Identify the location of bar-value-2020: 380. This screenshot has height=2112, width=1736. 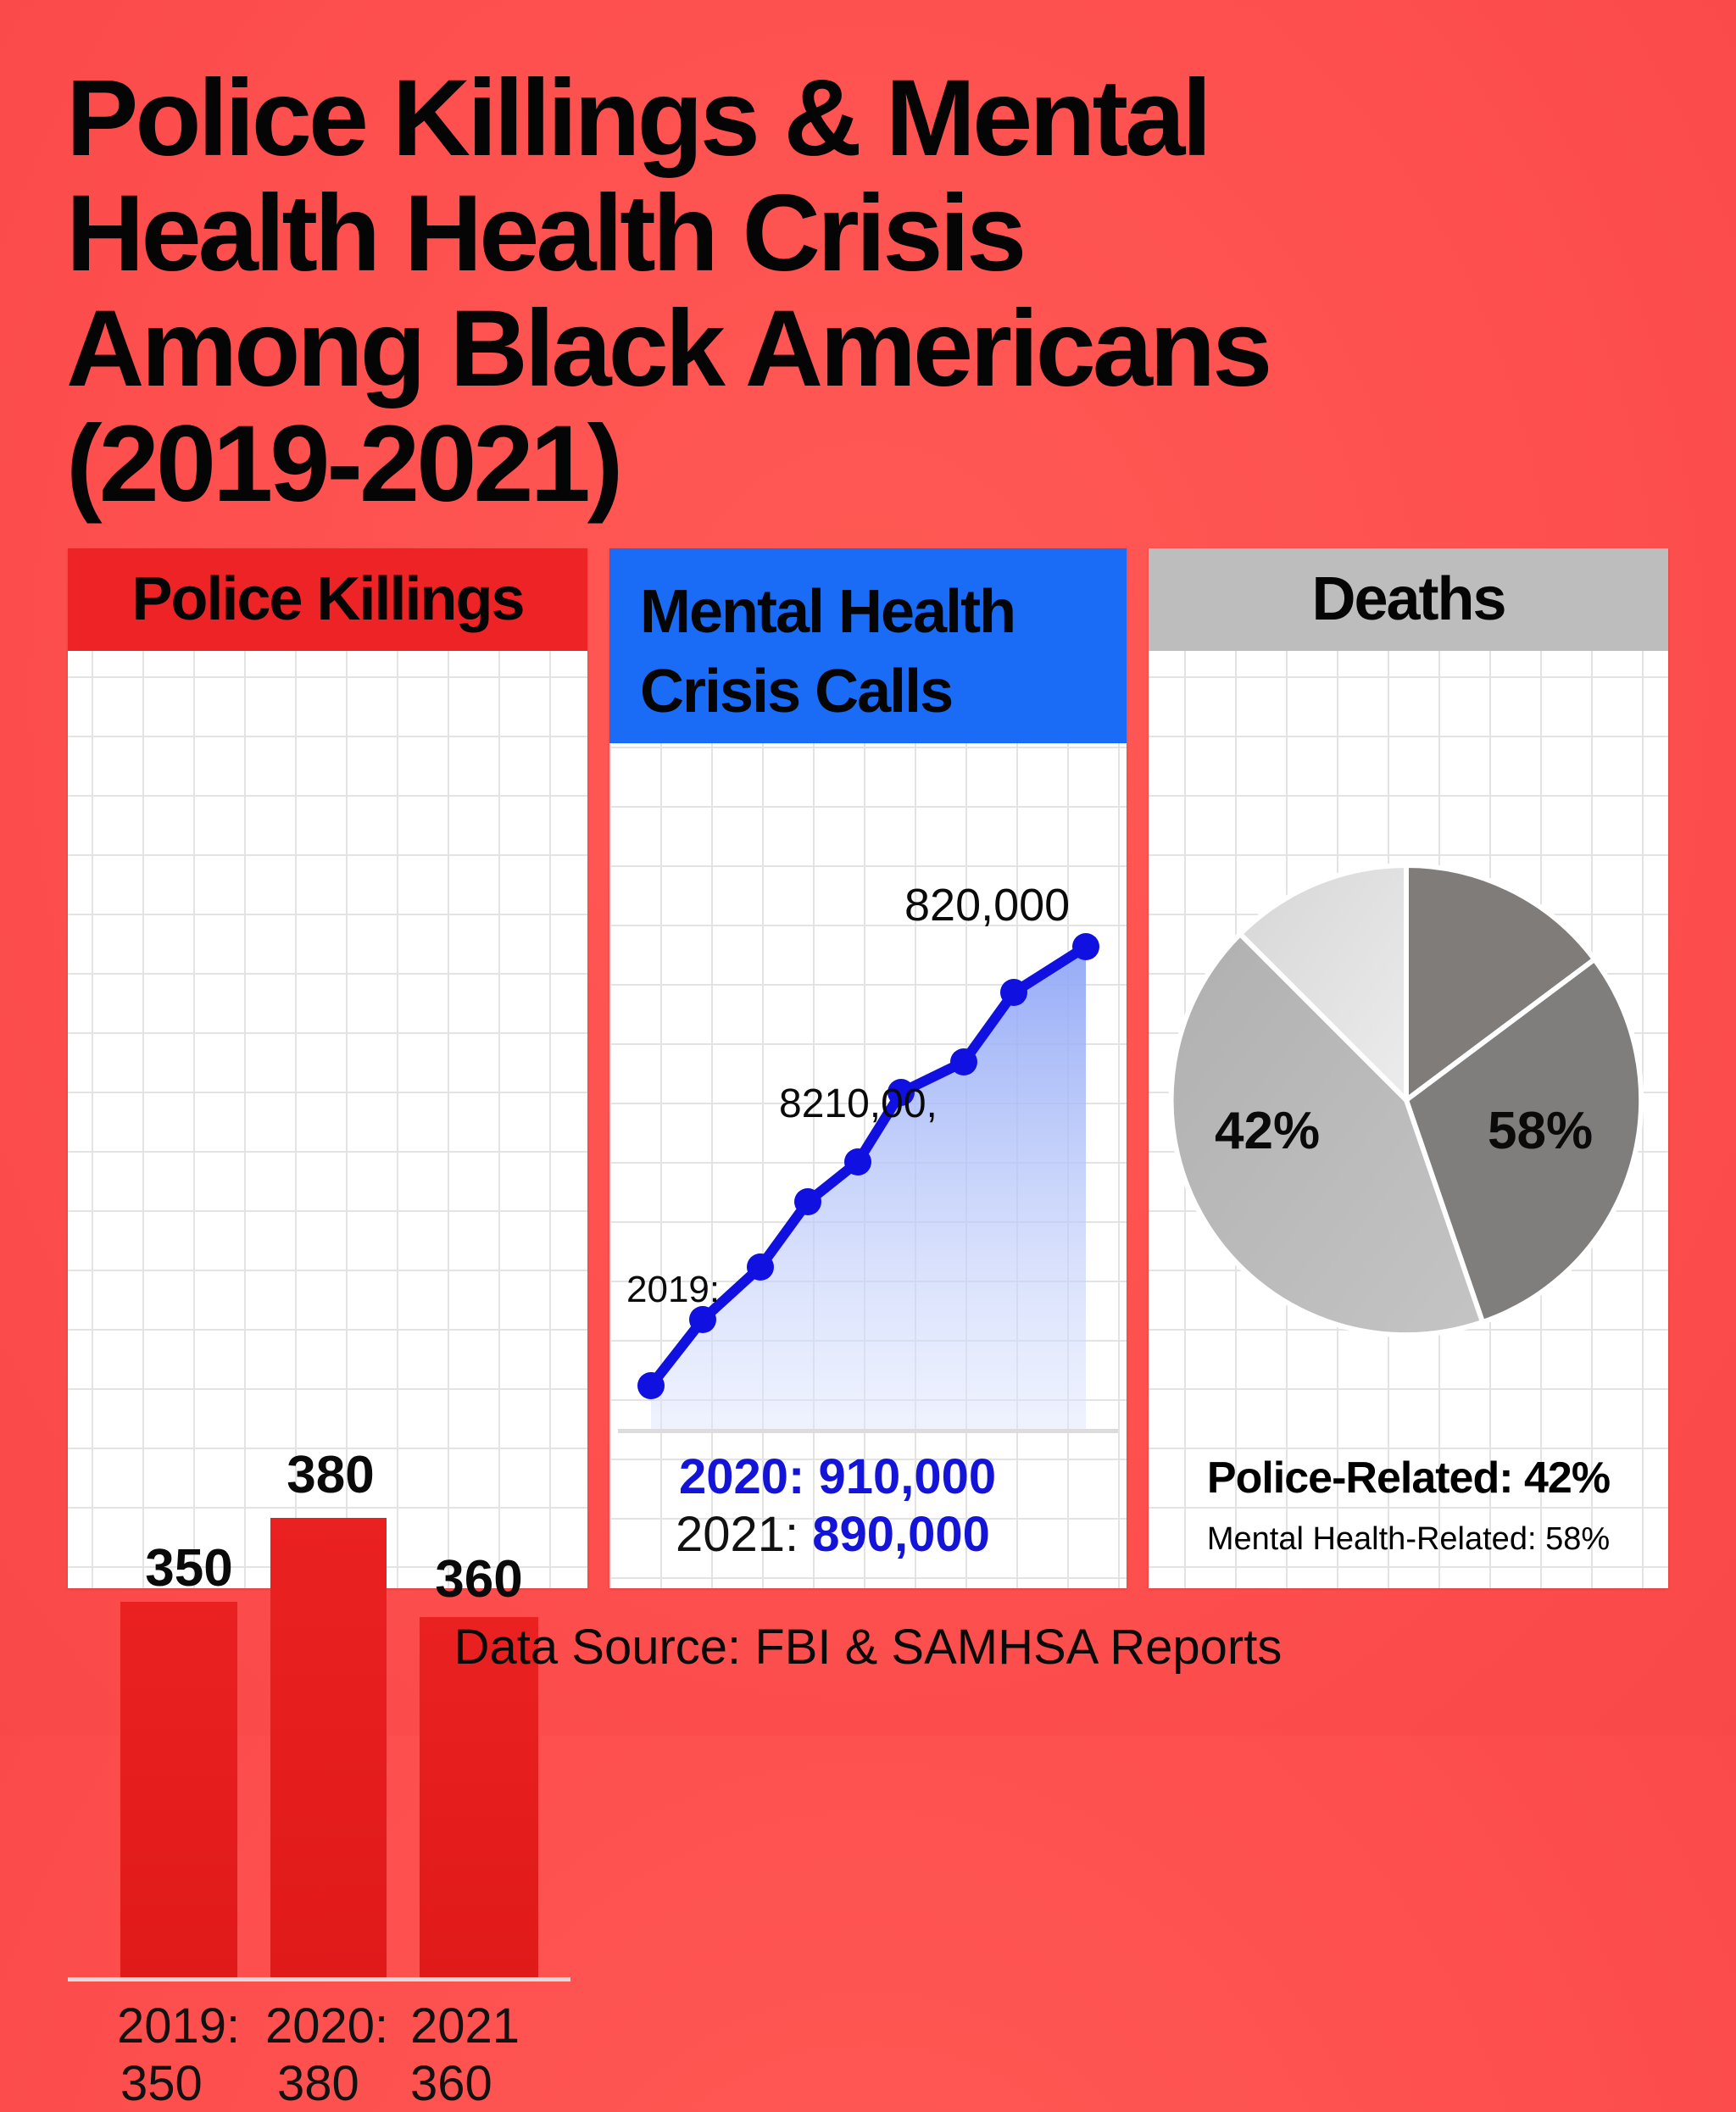
(331, 1475).